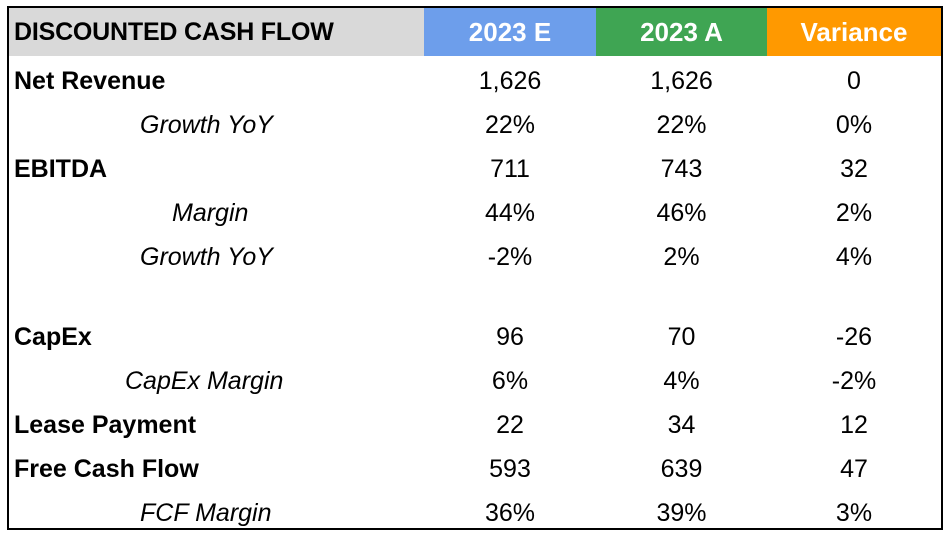 The width and height of the screenshot is (952, 538). Describe the element at coordinates (681, 213) in the screenshot. I see `actual-cell: 46%` at that location.